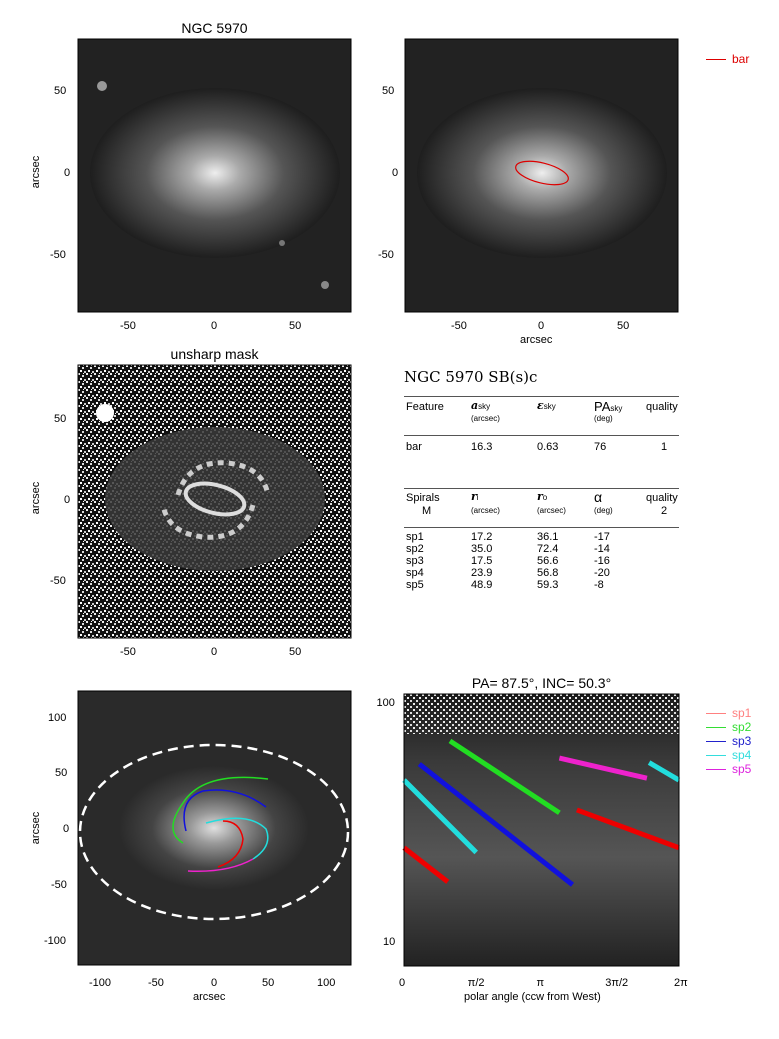 The height and width of the screenshot is (1039, 779). I want to click on ri-subscript: i, so click(477, 497).